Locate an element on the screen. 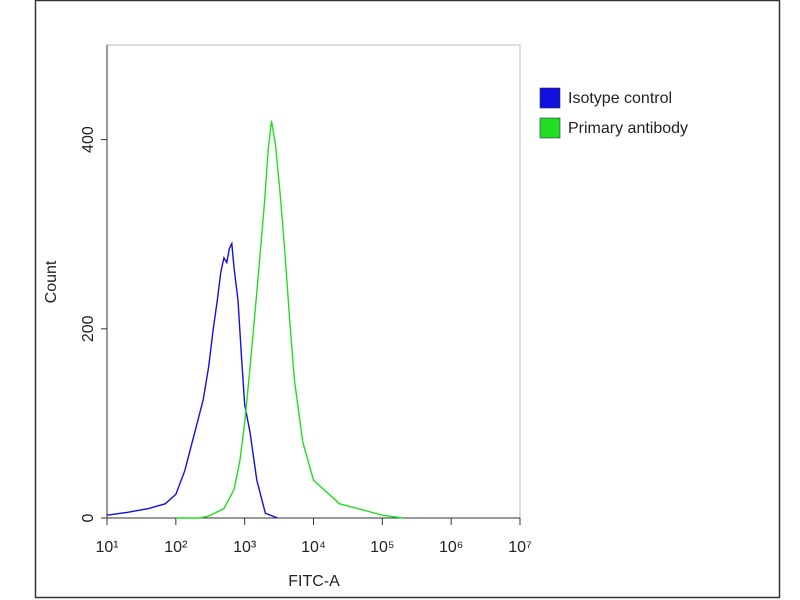 This screenshot has height=600, width=800. x-axis-label: FITC-A is located at coordinates (314, 581).